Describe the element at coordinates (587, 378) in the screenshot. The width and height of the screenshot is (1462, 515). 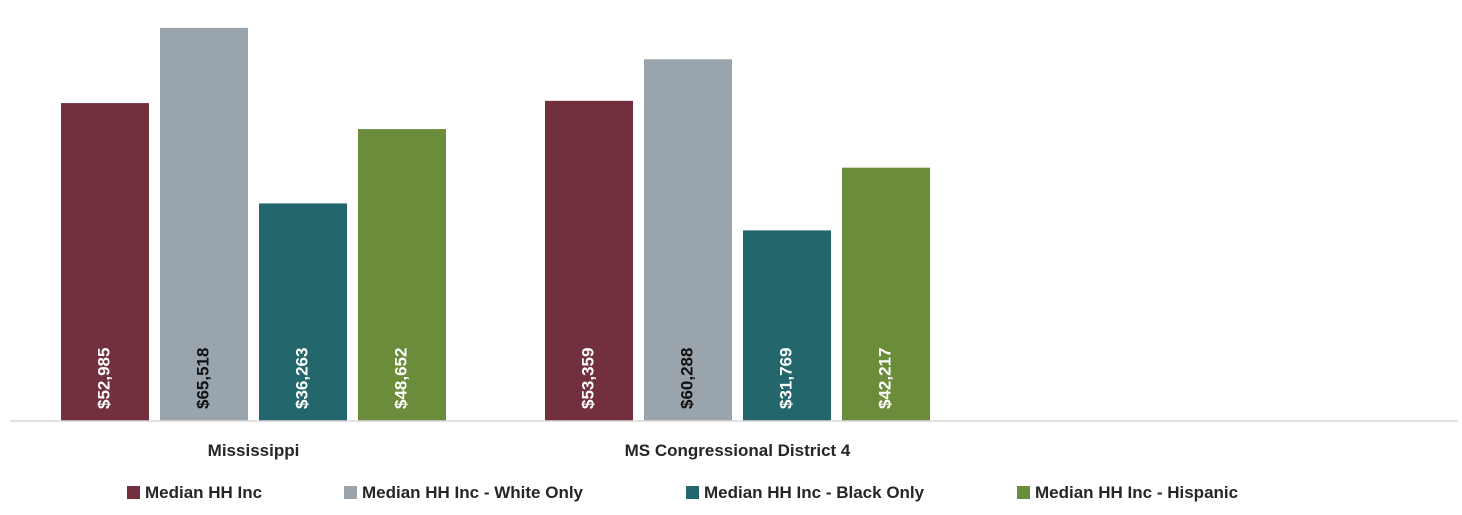
I see `data-label-ms-congressional-district-4-median-hh-inc: $53,359` at that location.